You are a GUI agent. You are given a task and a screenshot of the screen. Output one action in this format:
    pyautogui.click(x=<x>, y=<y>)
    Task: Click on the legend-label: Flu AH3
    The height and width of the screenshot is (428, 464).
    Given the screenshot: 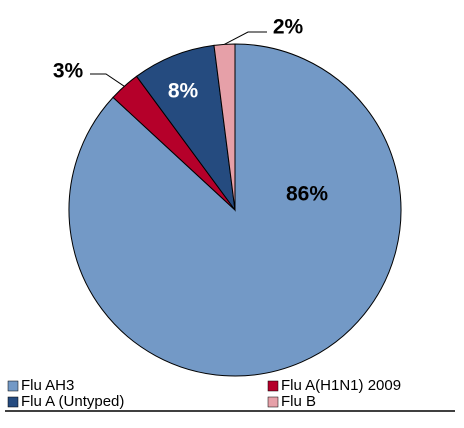 What is the action you would take?
    pyautogui.click(x=47, y=385)
    